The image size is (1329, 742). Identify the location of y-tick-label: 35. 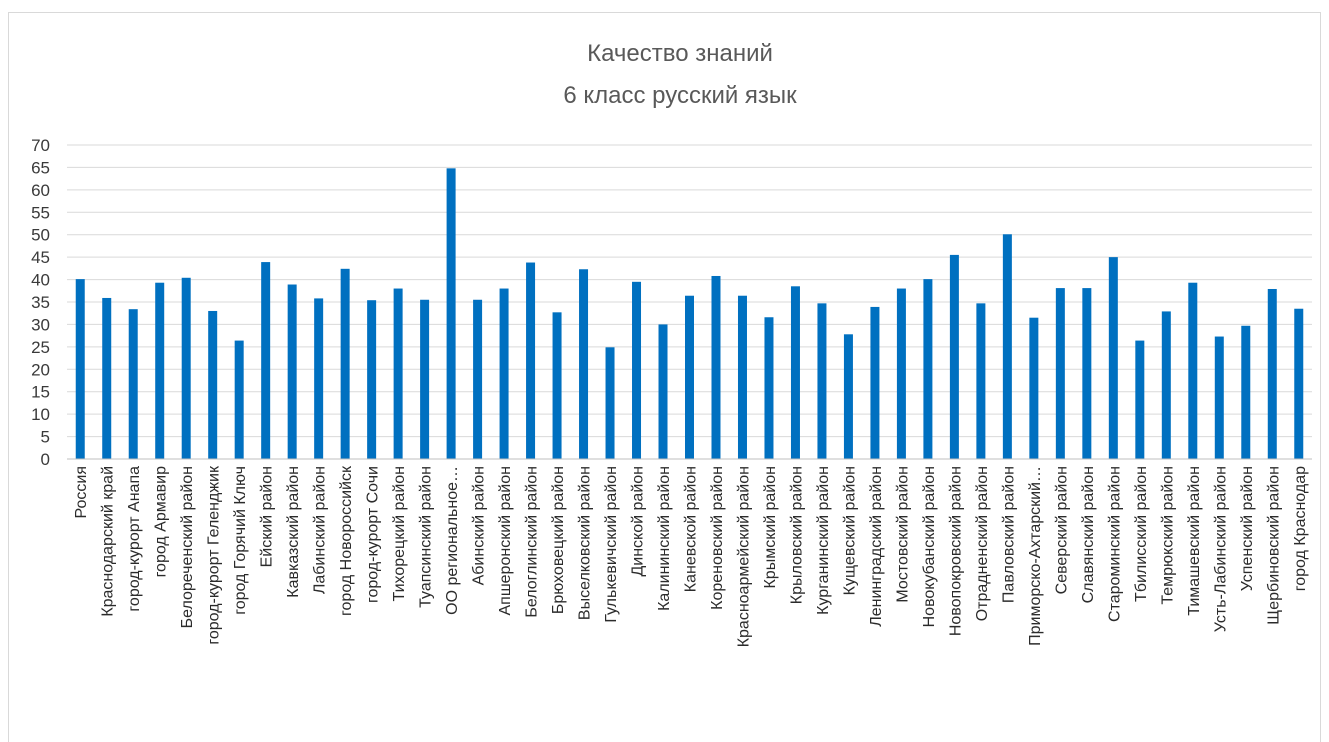
(40, 302).